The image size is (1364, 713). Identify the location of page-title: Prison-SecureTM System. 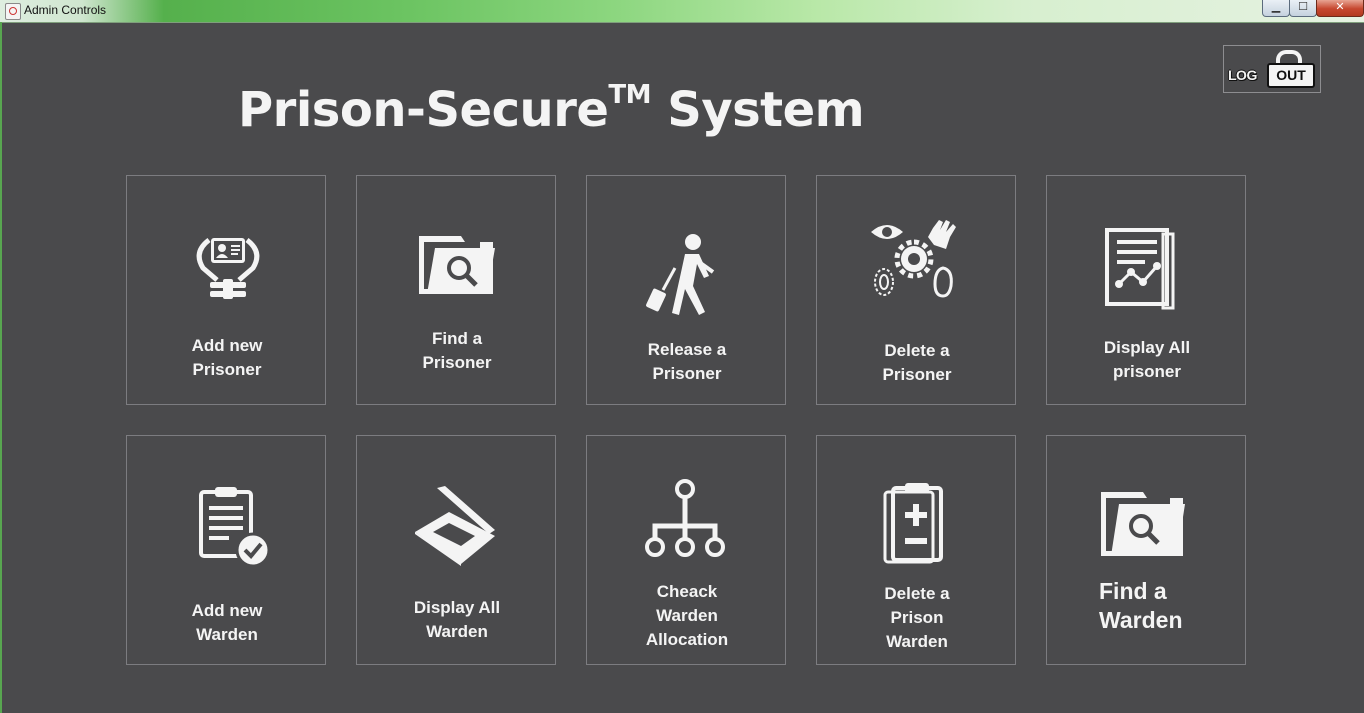
(551, 109).